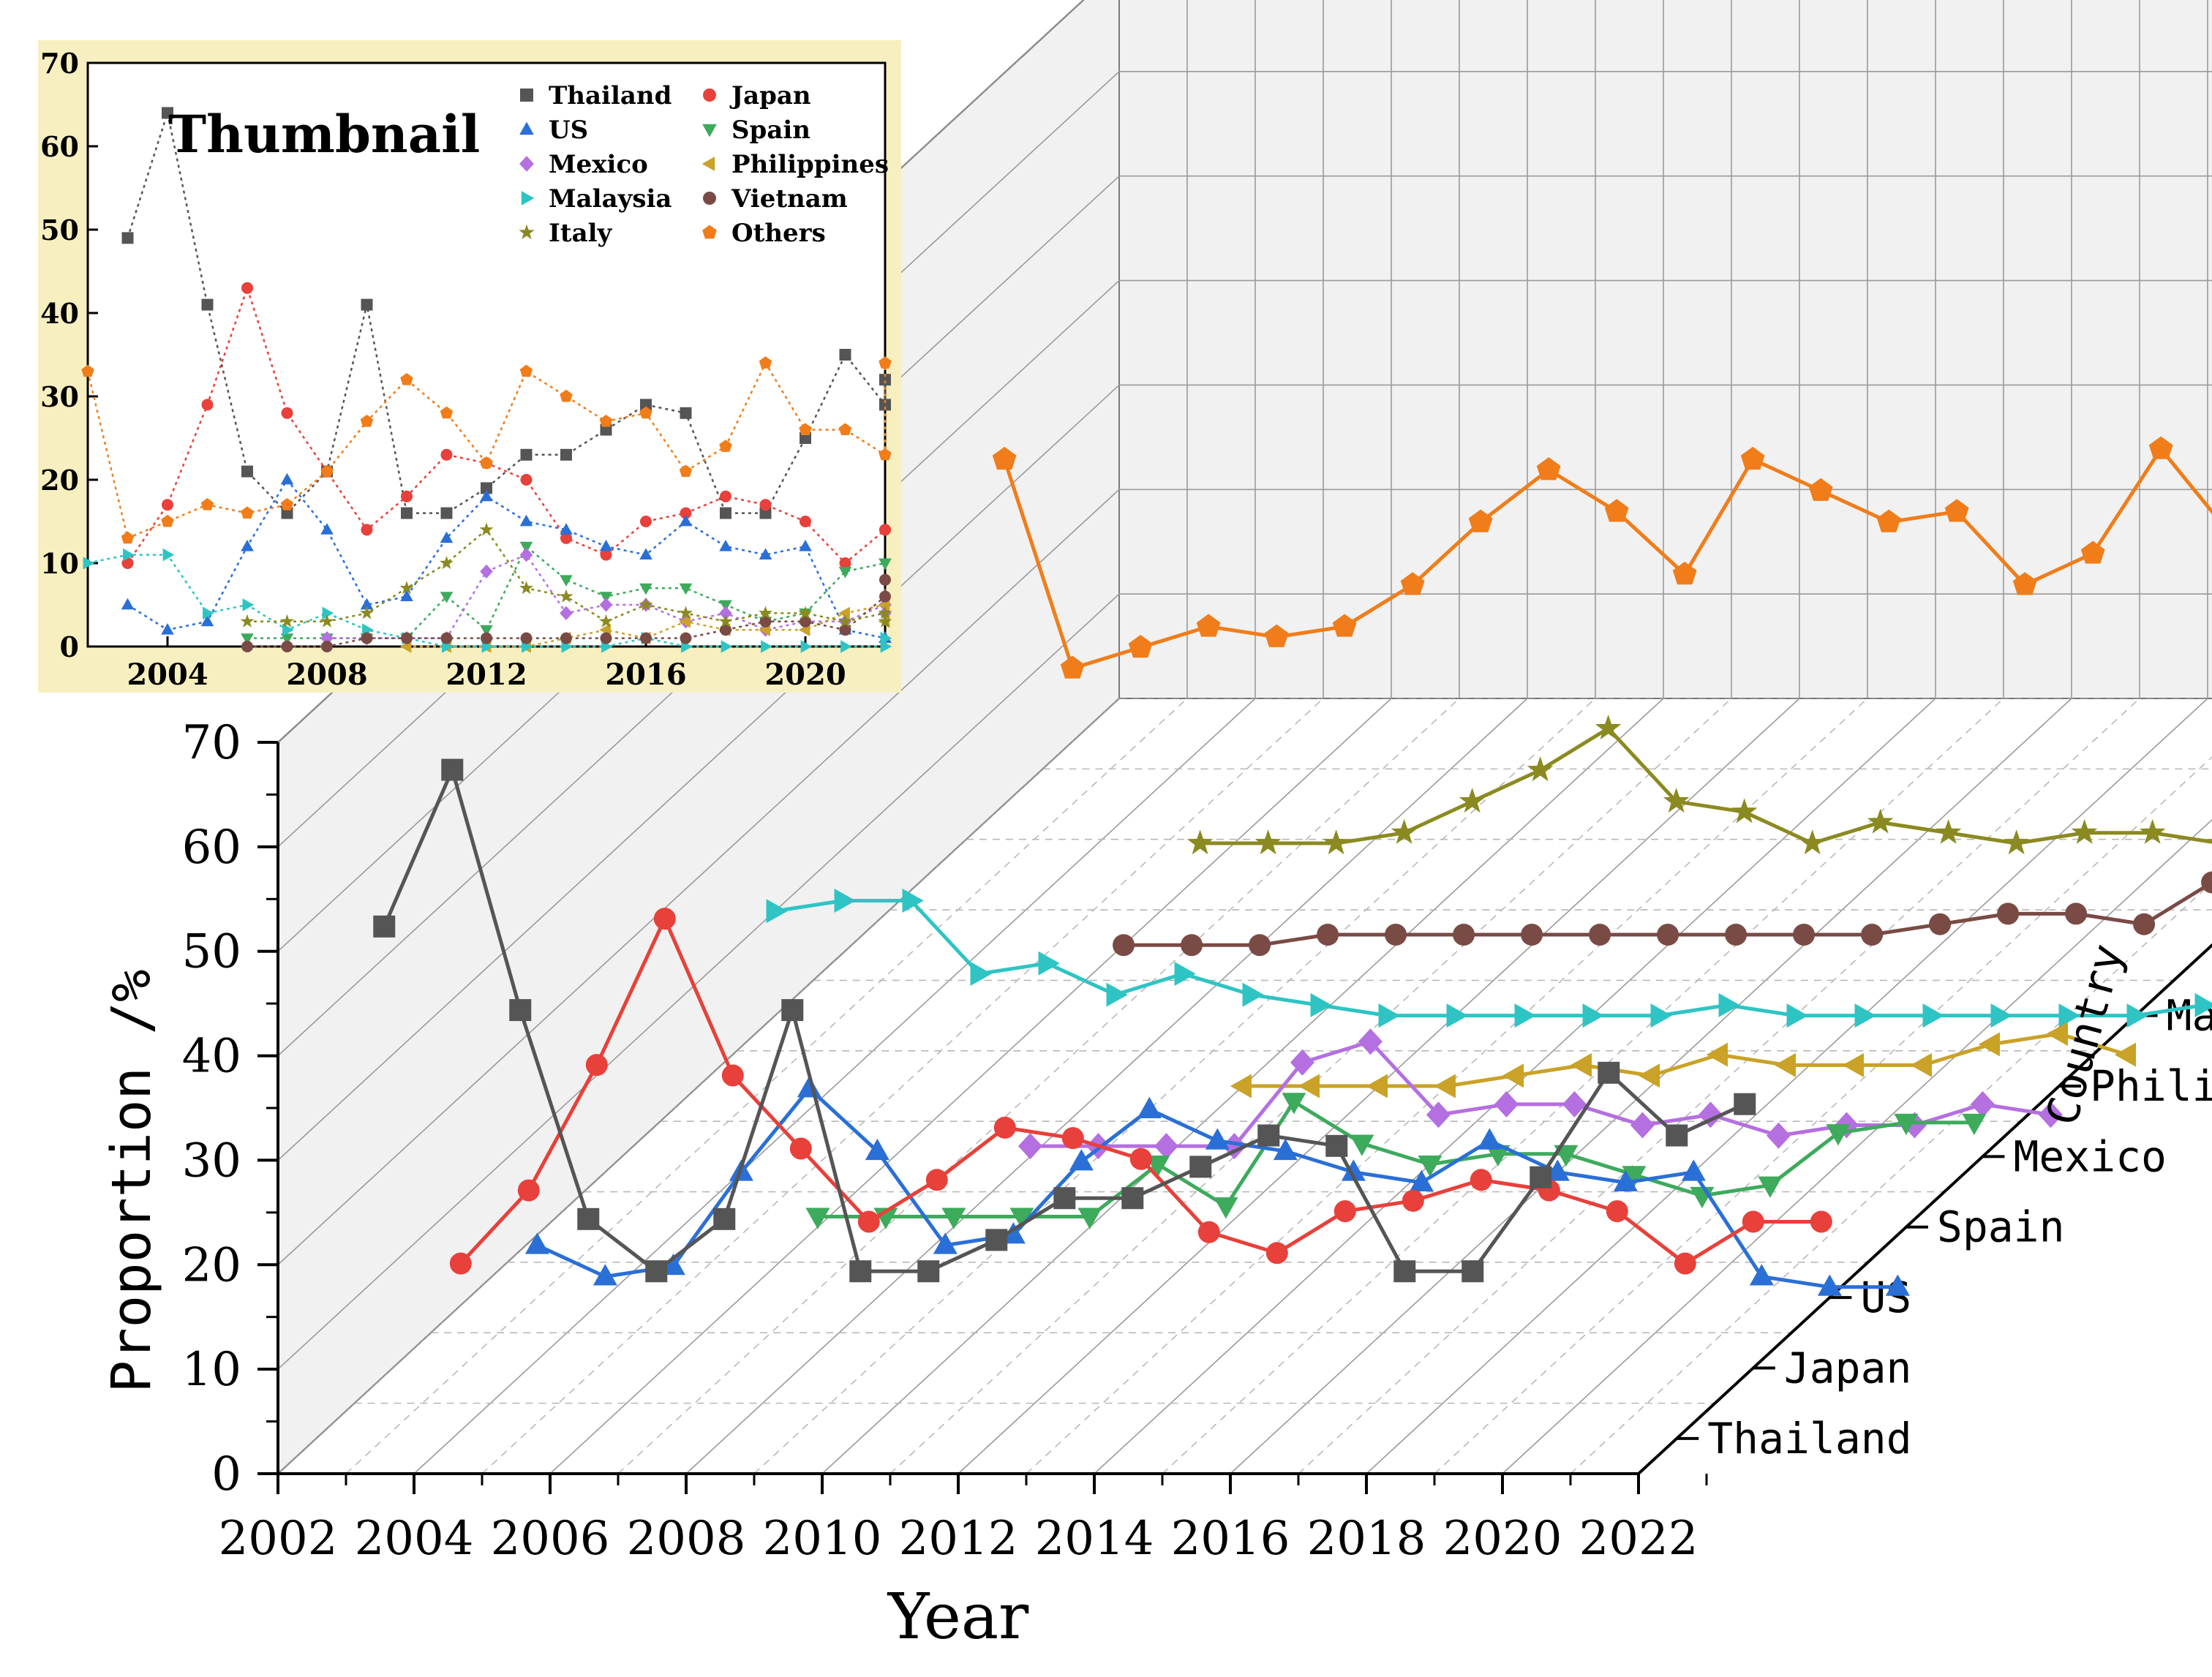  I want to click on x-tick-label: 2020, so click(1502, 1539).